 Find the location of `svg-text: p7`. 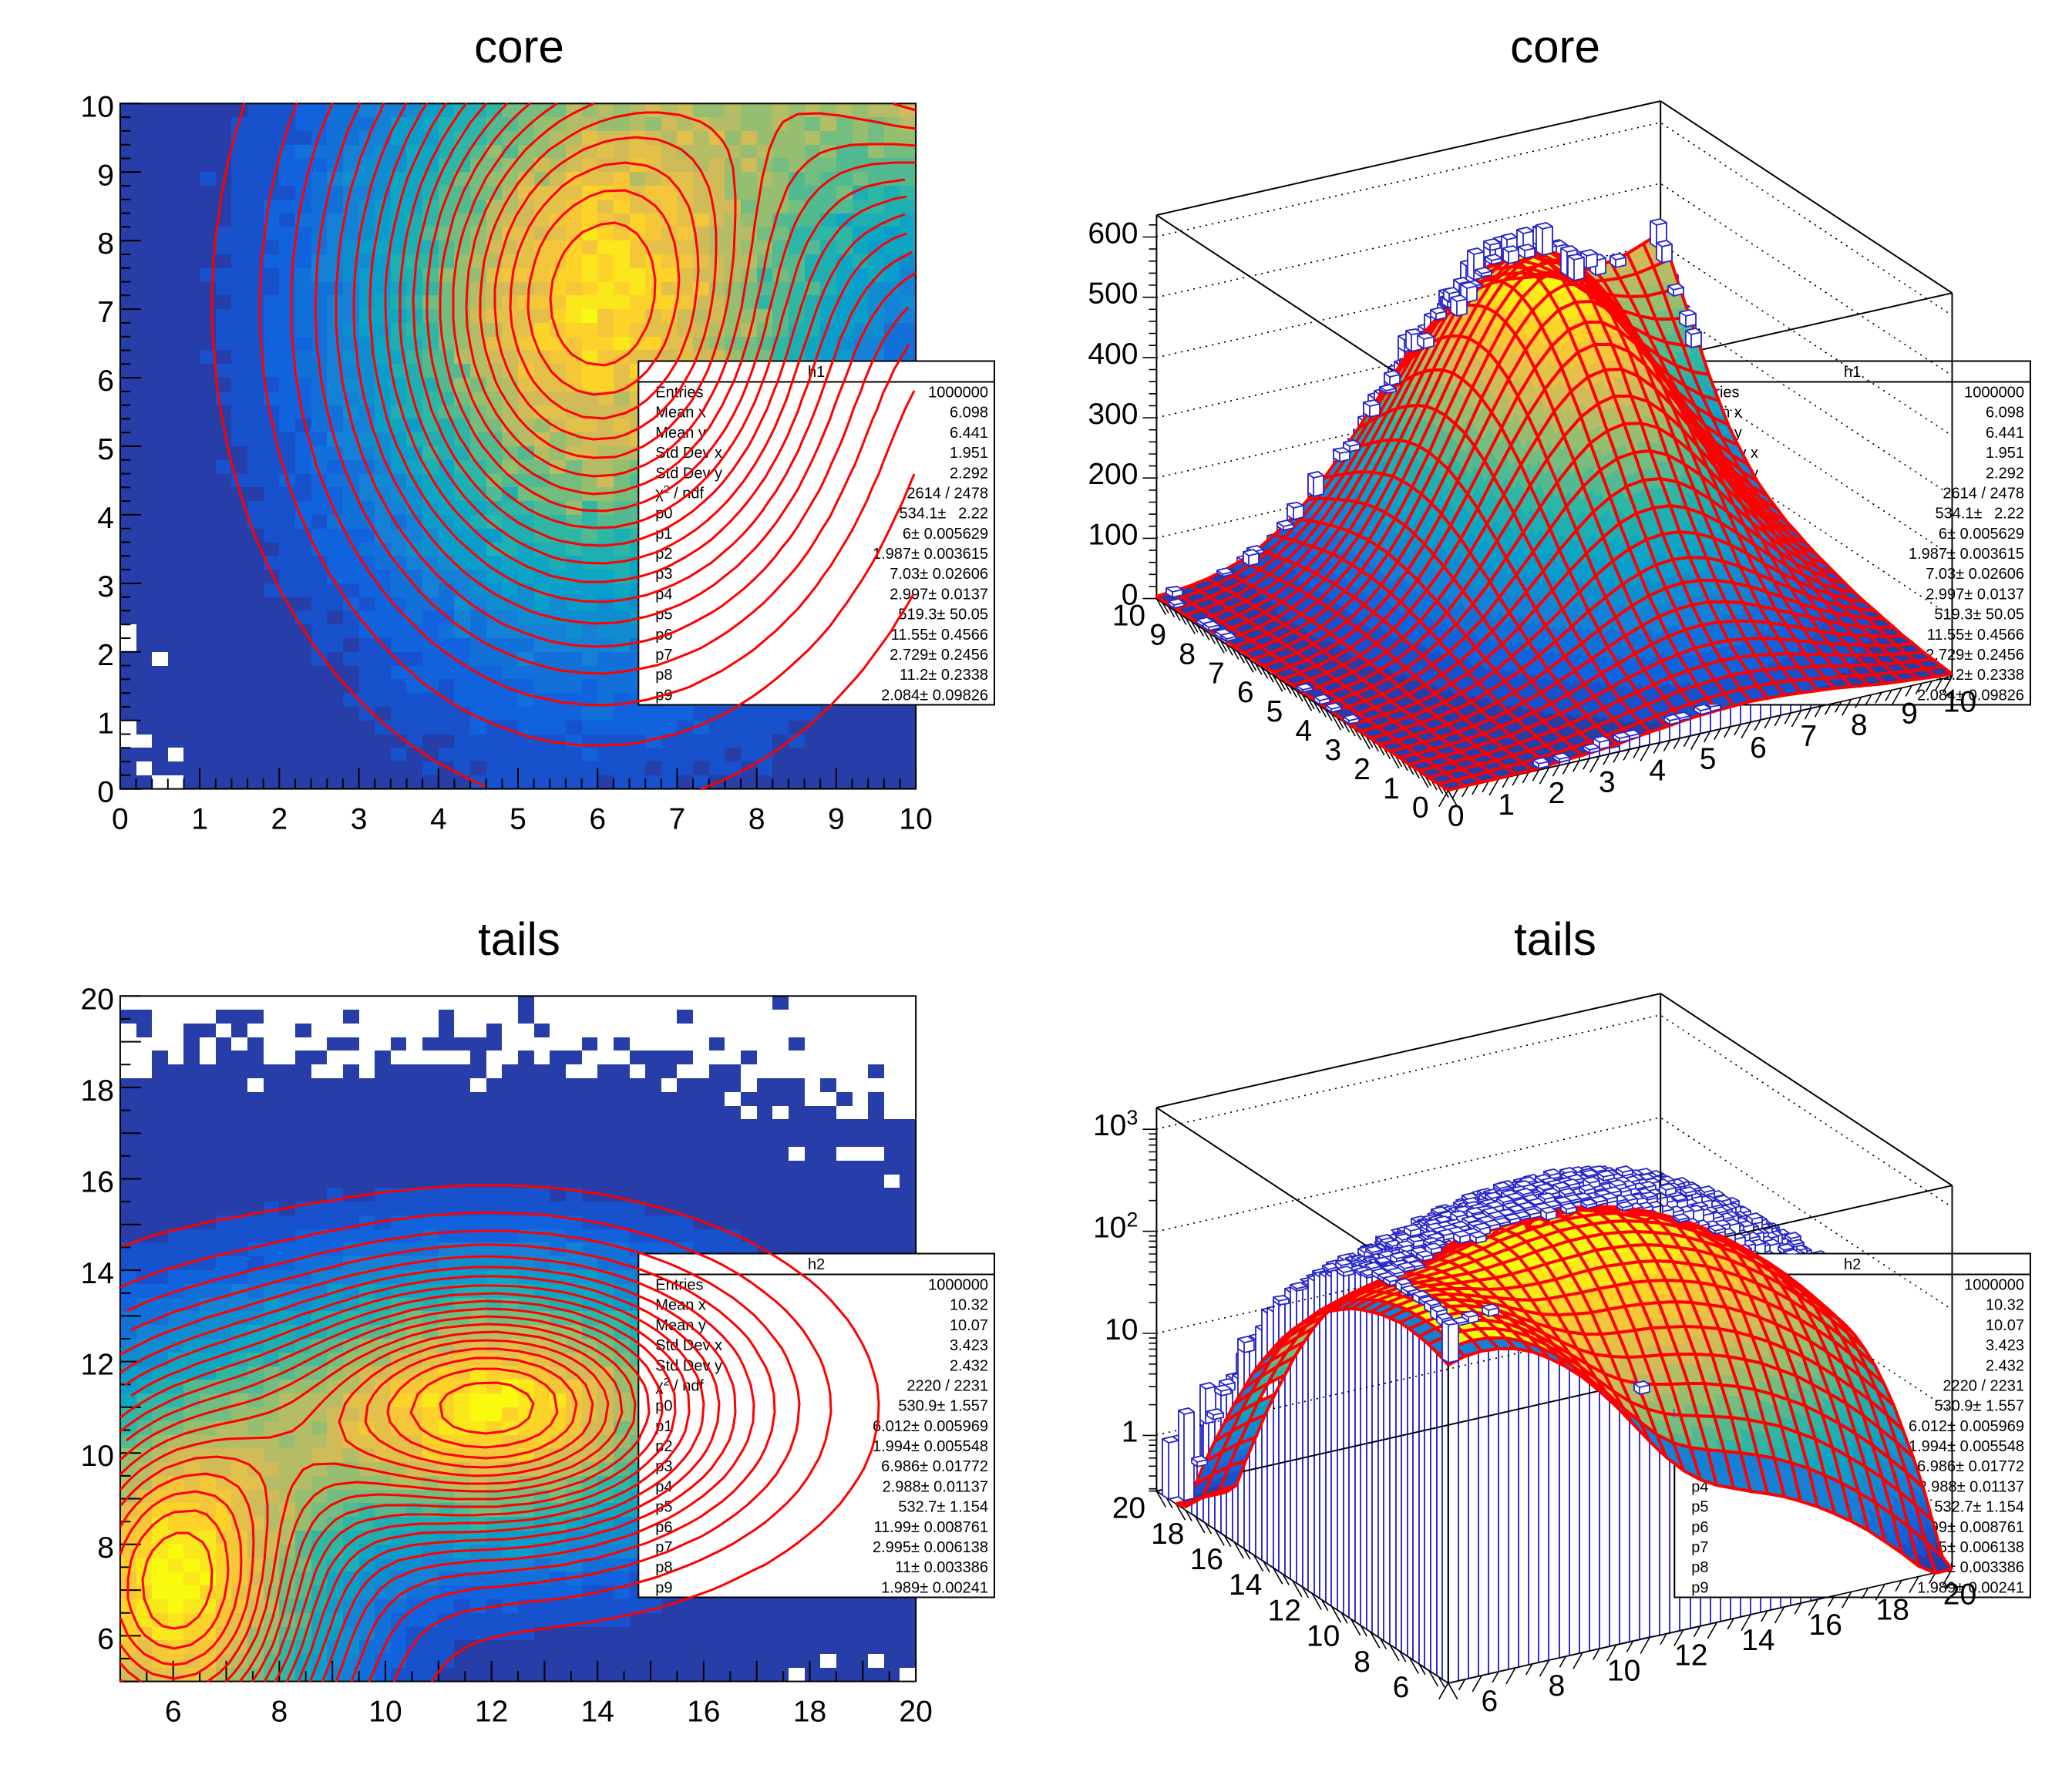

svg-text: p7 is located at coordinates (663, 655).